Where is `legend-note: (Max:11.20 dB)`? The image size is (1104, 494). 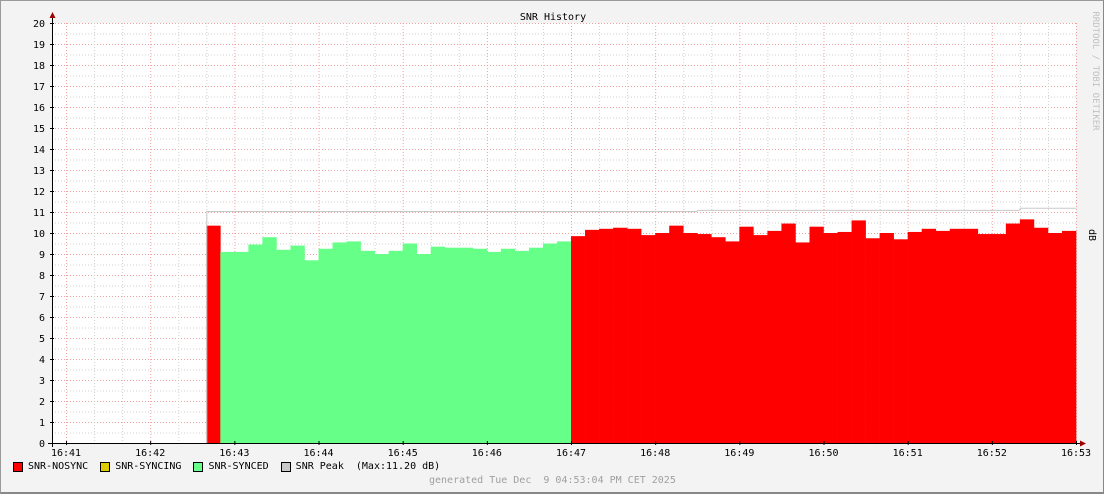 legend-note: (Max:11.20 dB) is located at coordinates (398, 466).